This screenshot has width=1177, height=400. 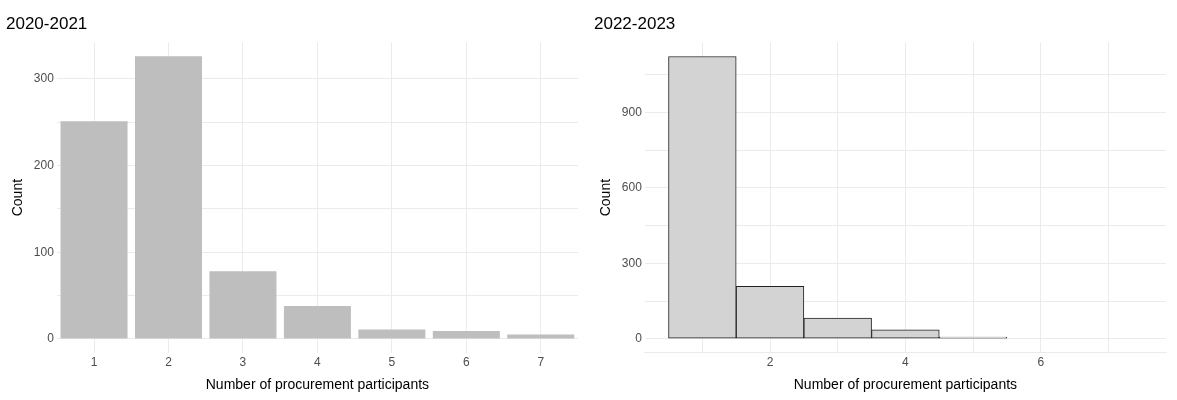 I want to click on y-tick-label: 900, so click(x=632, y=111).